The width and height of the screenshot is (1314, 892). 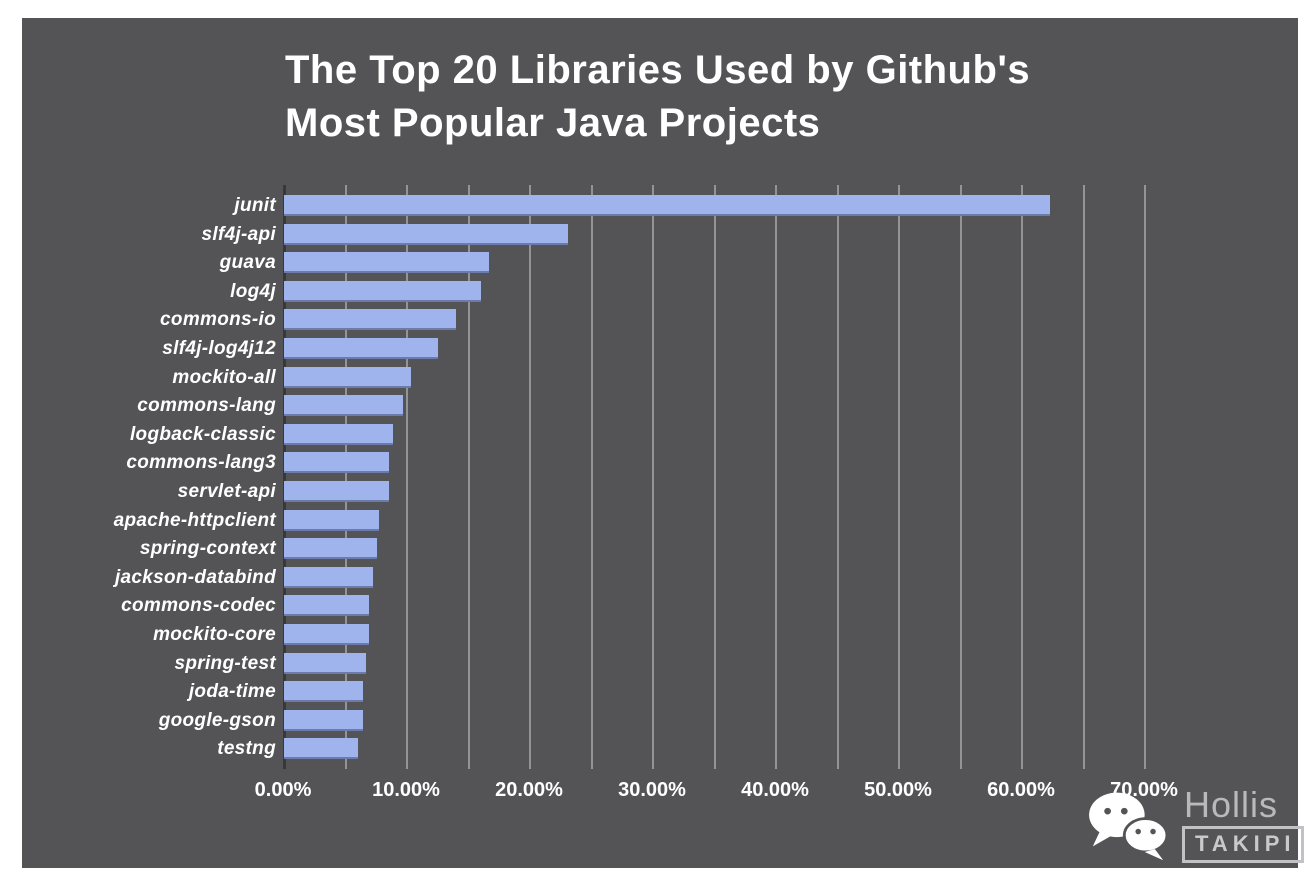 I want to click on category-label: spring-test, so click(x=225, y=663).